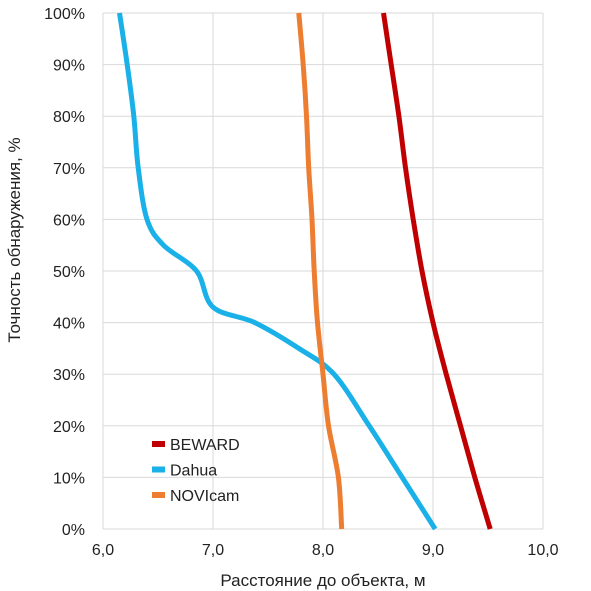  Describe the element at coordinates (323, 550) in the screenshot. I see `x-tick-label: 8,0` at that location.